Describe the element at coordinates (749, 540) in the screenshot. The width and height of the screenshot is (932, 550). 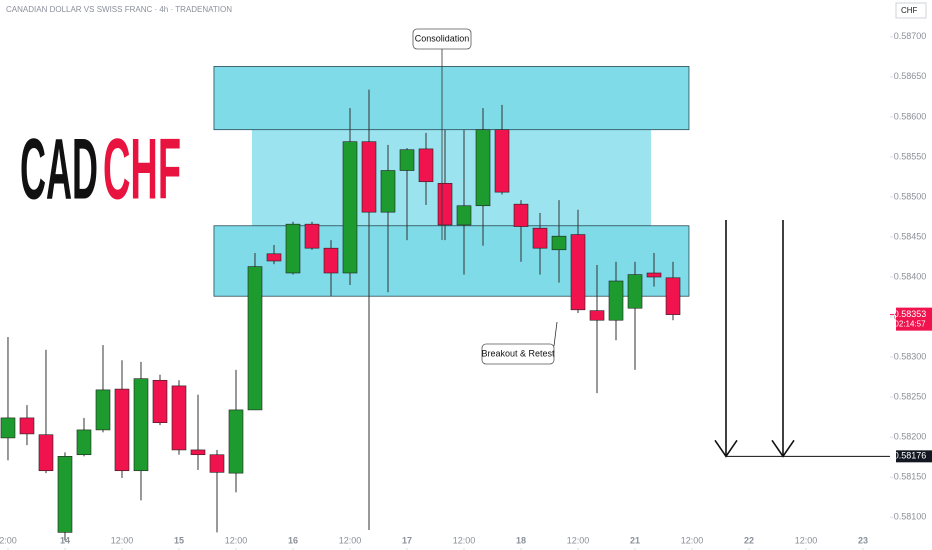
I see `x-tick-label: 22` at that location.